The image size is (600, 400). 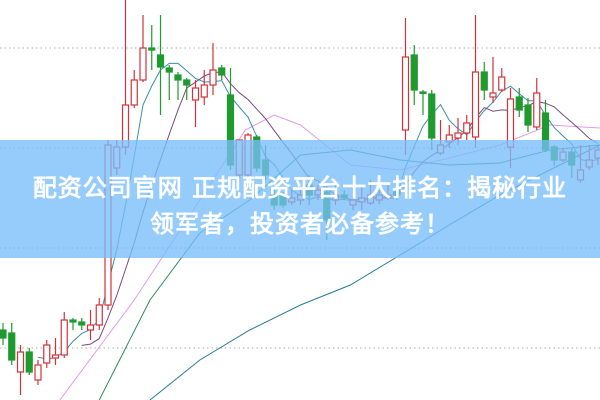 I want to click on title-line-1: 配资公司官网 正规配资平台十大排名：揭秘行业, so click(x=300, y=188).